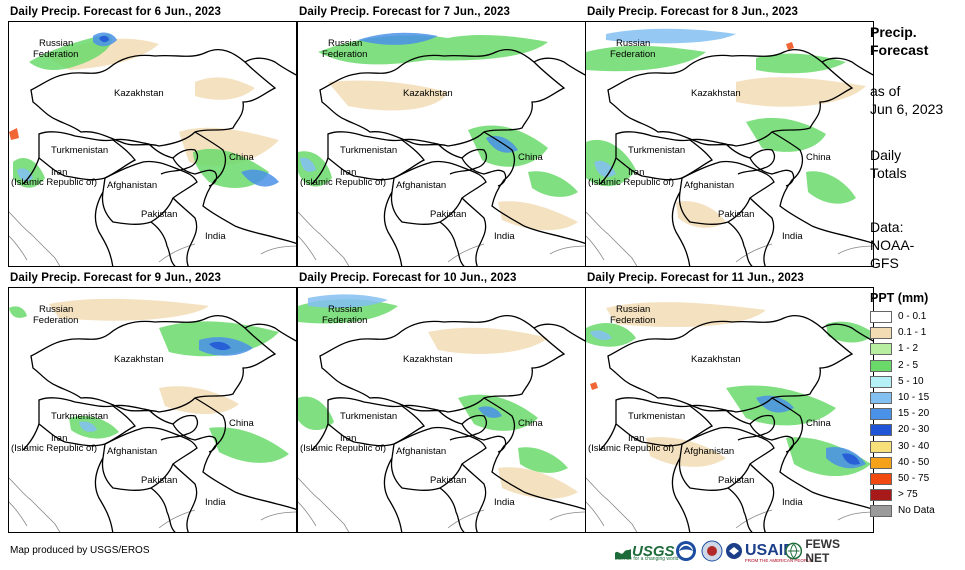  What do you see at coordinates (695, 278) in the screenshot?
I see `panel-title: Daily Precip. Forecast for 11 Jun., 2023` at bounding box center [695, 278].